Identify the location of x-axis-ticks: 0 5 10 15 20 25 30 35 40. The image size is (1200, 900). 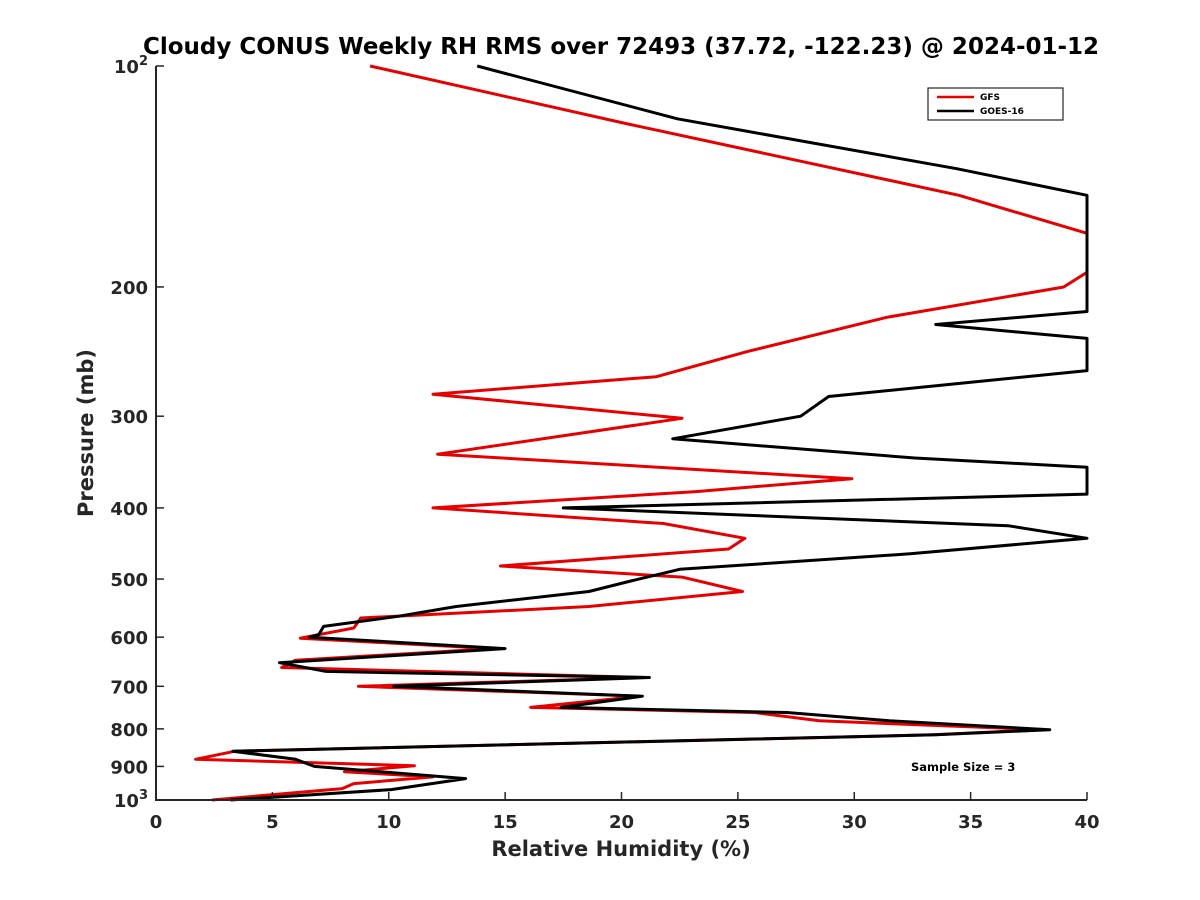
(625, 812).